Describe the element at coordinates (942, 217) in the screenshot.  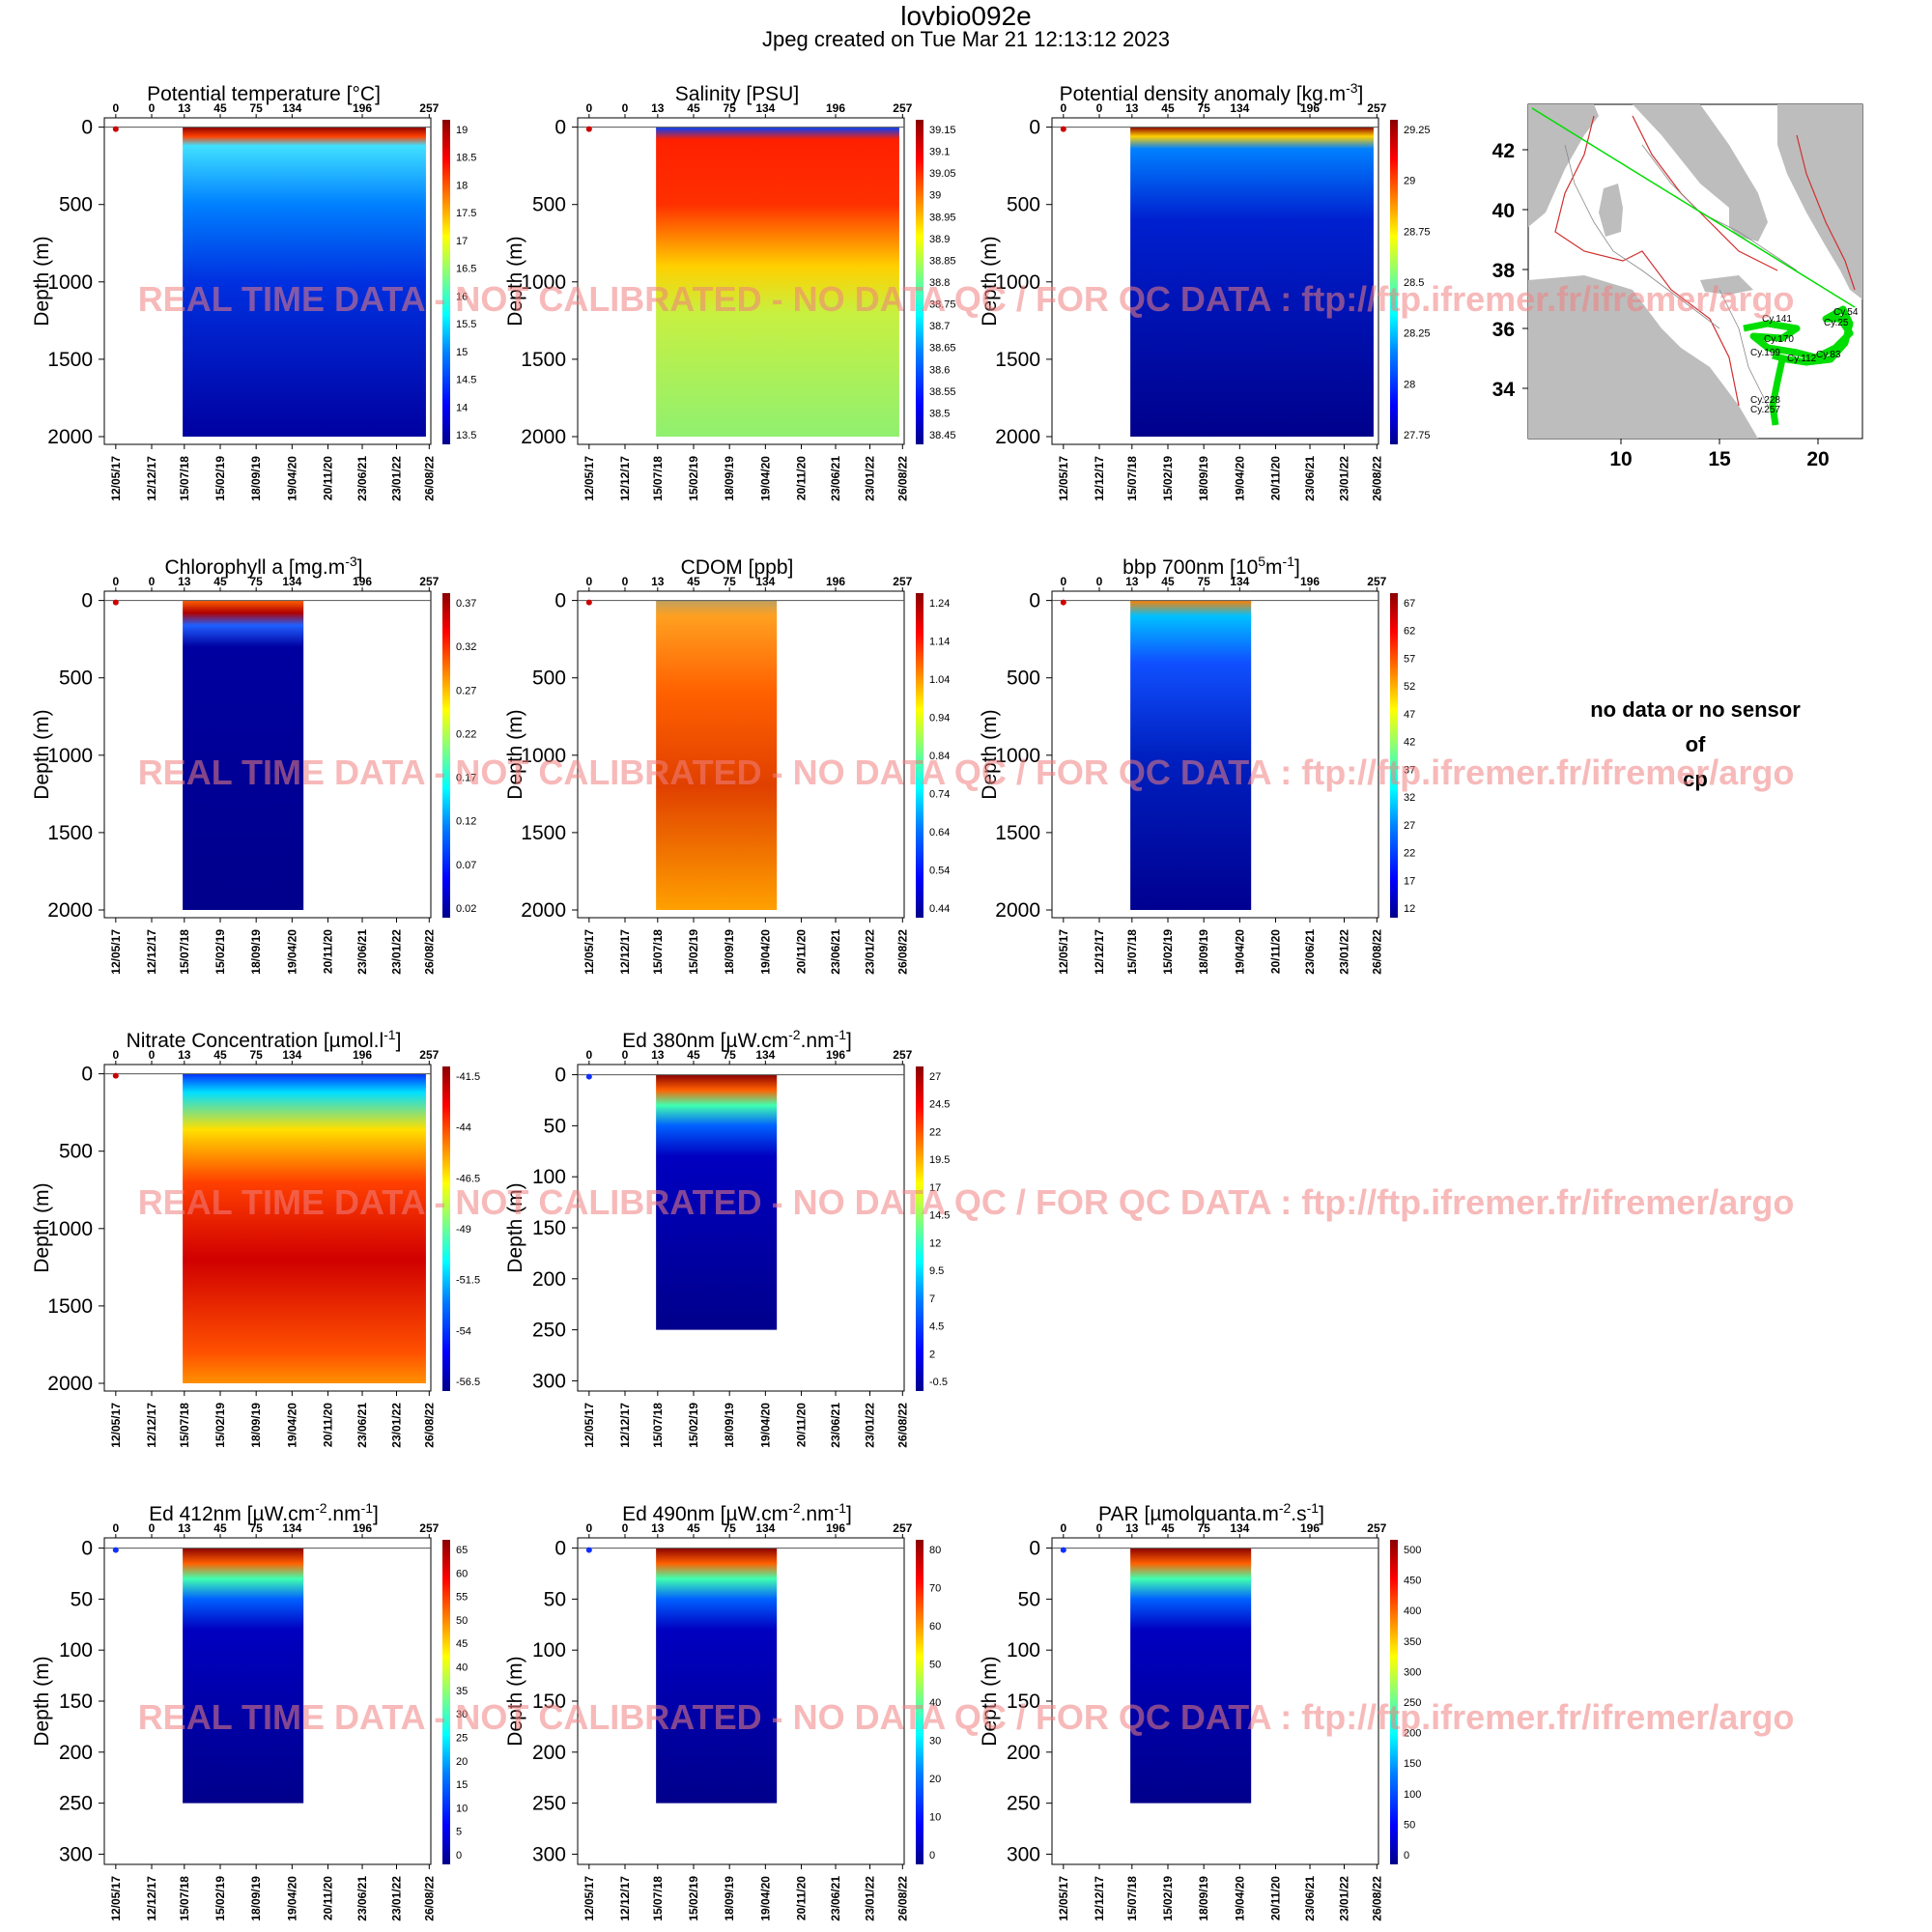
I see `colorbar-tick-label: 38.95` at that location.